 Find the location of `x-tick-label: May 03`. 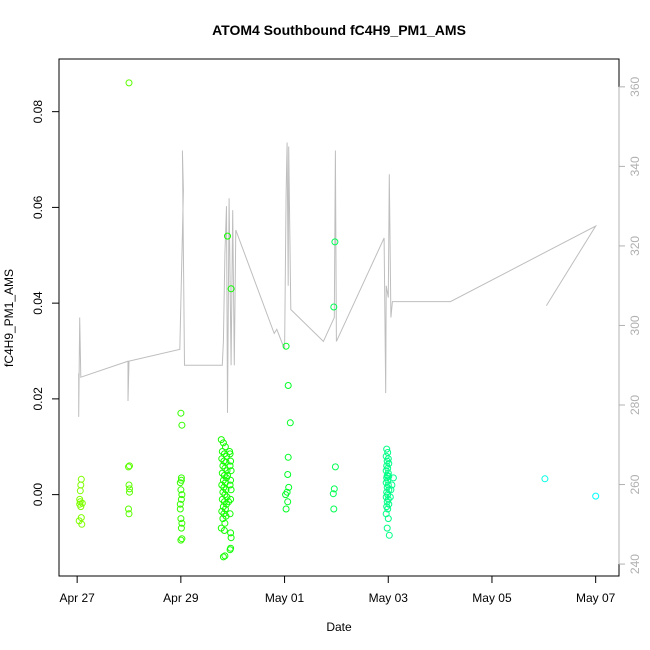

x-tick-label: May 03 is located at coordinates (389, 598).